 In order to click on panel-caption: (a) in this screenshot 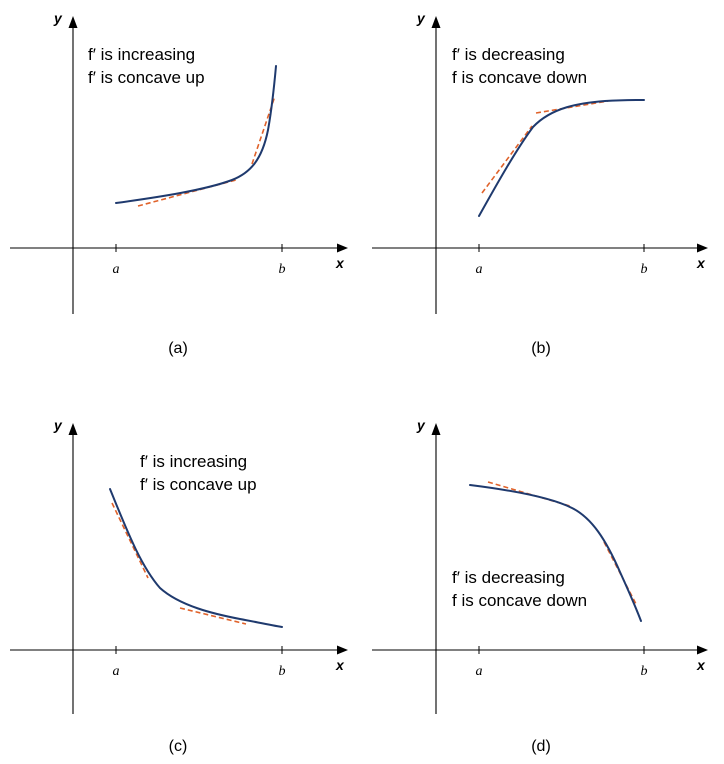, I will do `click(178, 348)`.